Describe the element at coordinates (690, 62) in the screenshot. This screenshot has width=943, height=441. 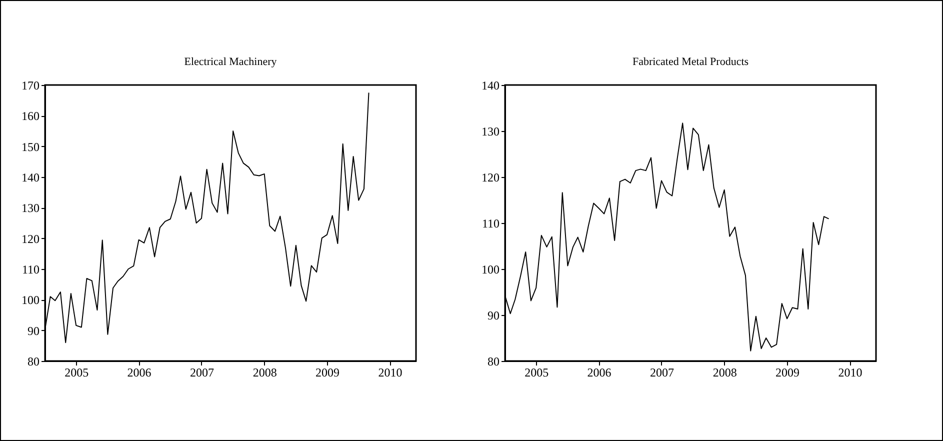
I see `chart-title: Fabricated Metal Products` at that location.